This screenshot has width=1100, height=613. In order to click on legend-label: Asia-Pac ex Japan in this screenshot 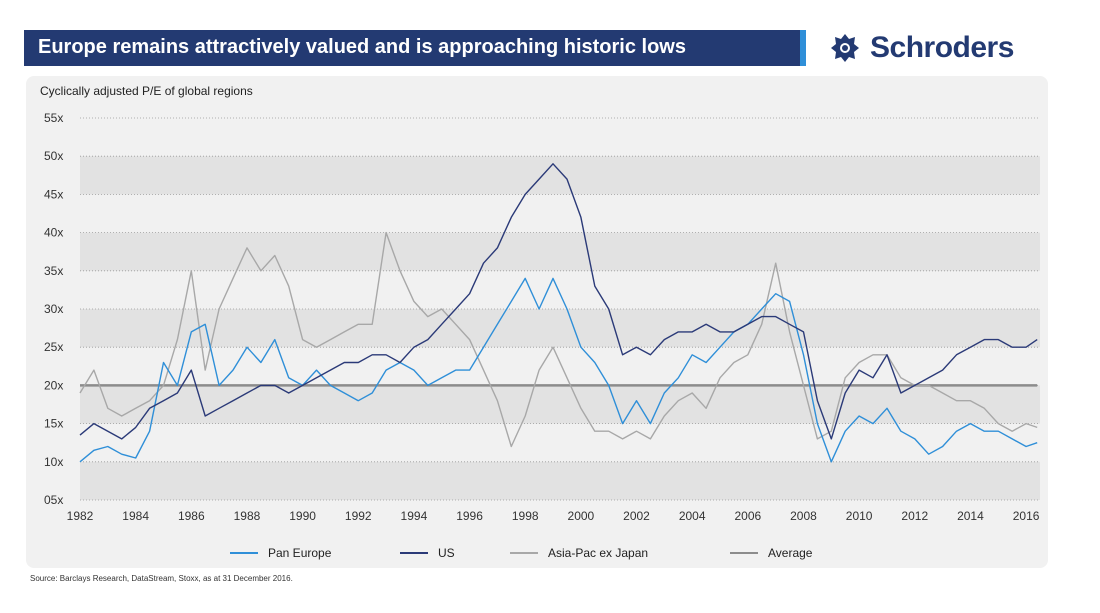, I will do `click(598, 553)`.